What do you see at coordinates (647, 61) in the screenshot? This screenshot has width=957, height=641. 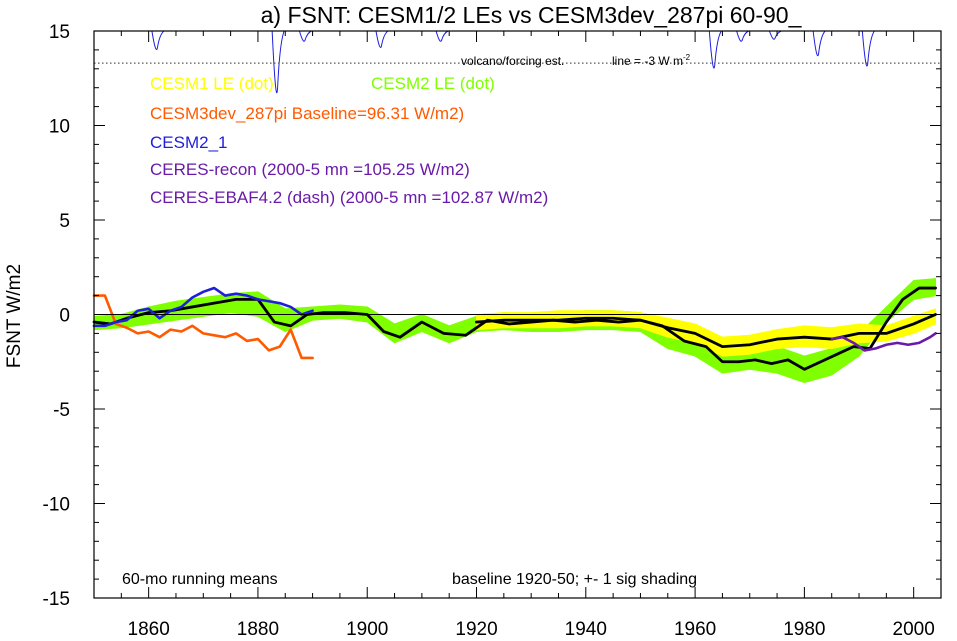 I see `line-scale-text: line = -3 W m` at bounding box center [647, 61].